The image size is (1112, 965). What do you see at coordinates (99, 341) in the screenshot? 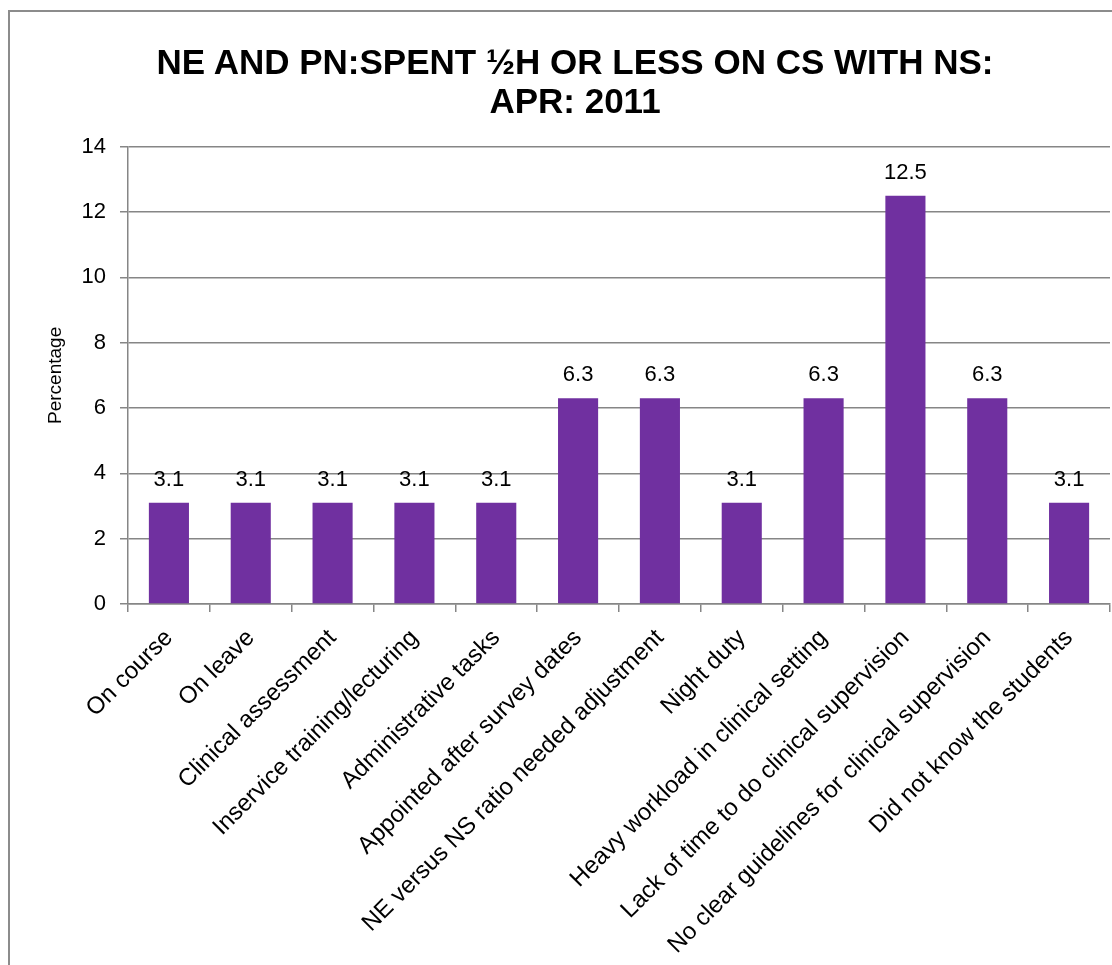
I see `y-tick-label: 8` at bounding box center [99, 341].